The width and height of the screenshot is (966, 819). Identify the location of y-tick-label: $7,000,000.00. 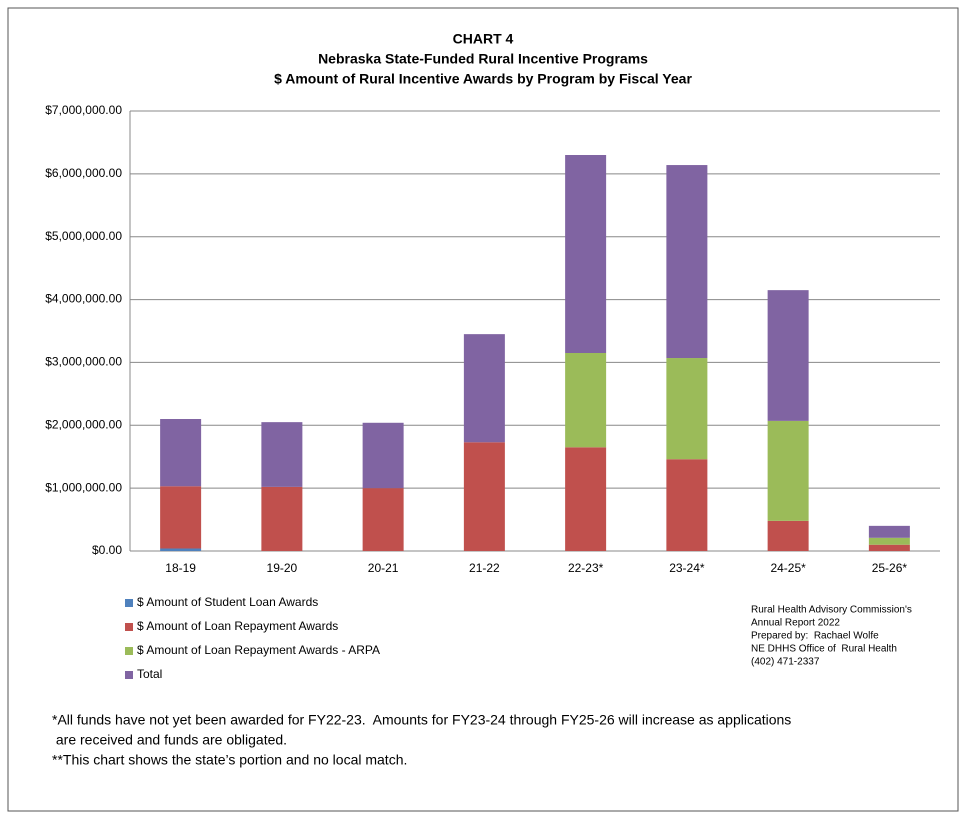
(83, 110).